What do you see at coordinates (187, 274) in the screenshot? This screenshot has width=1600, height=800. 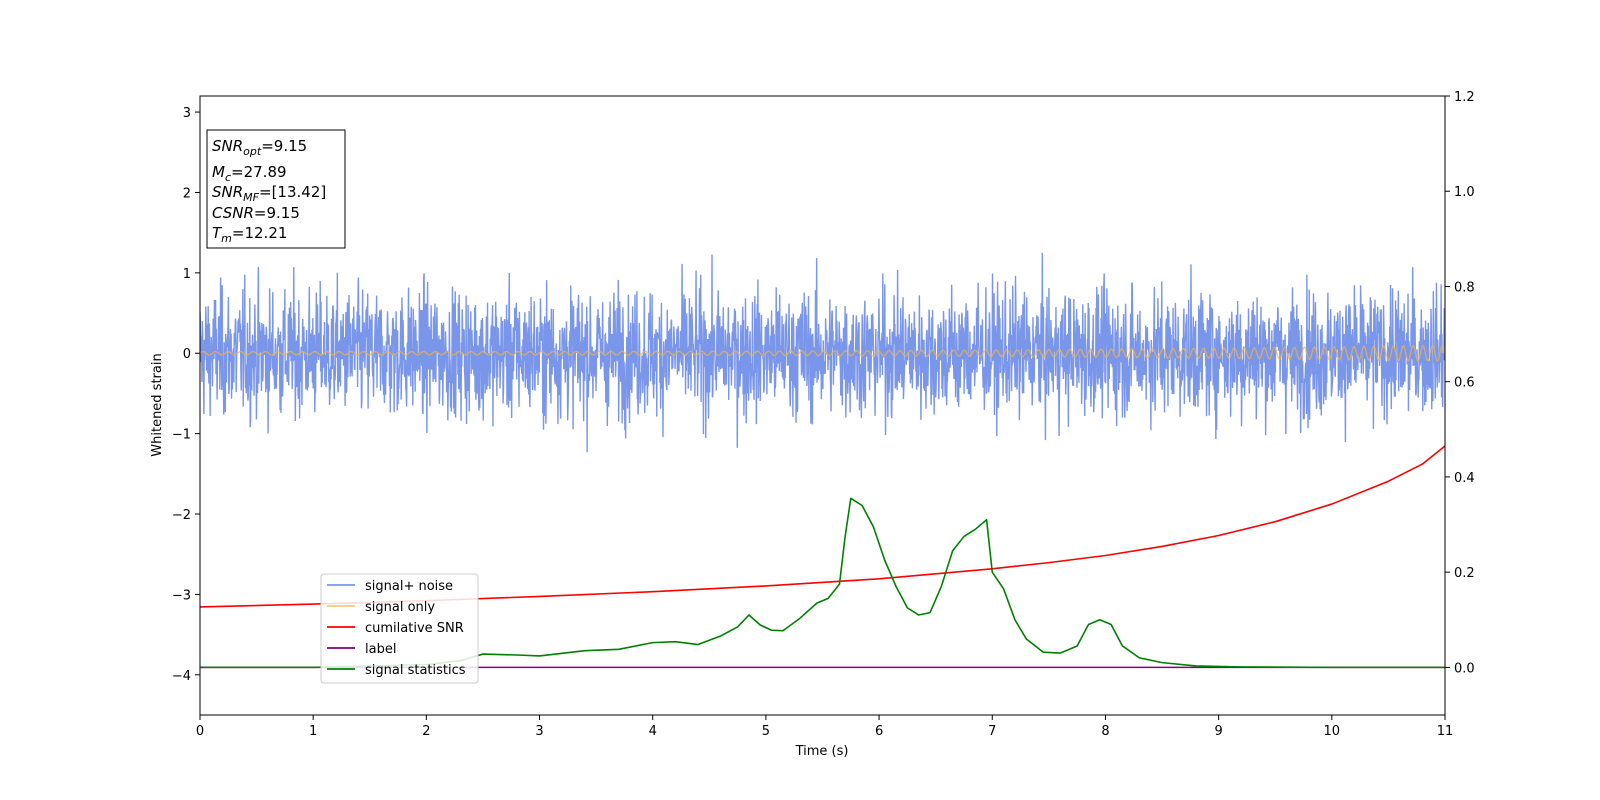 I see `y-tick-label: 1` at bounding box center [187, 274].